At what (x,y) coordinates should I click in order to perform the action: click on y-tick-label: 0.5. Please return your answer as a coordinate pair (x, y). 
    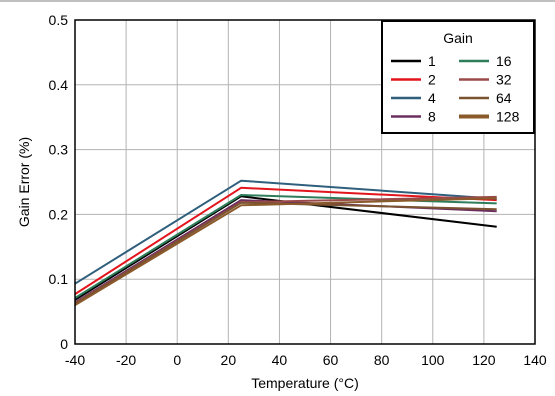
    Looking at the image, I should click on (59, 20).